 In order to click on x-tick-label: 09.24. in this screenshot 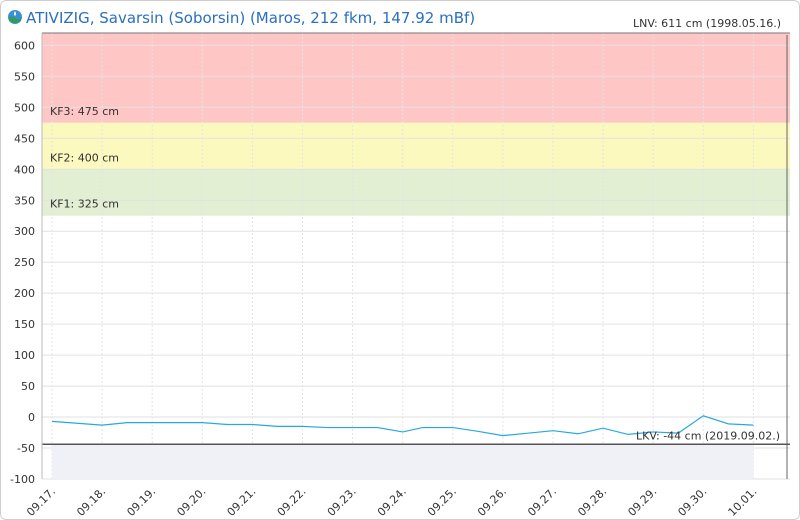, I will do `click(392, 502)`.